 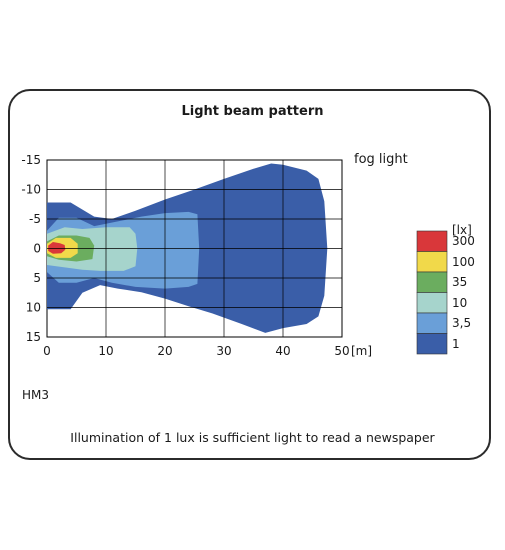 What do you see at coordinates (462, 323) in the screenshot?
I see `legend-label: 3,5` at bounding box center [462, 323].